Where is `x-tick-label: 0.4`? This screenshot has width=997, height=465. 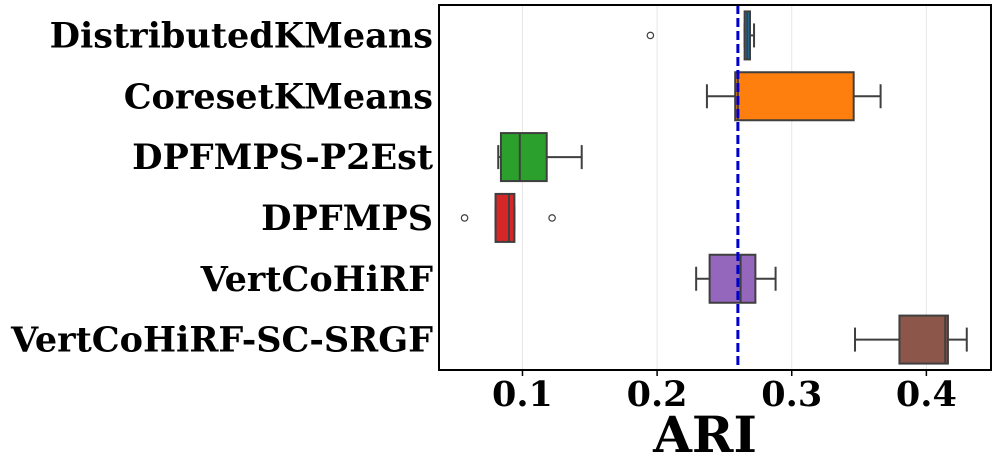 x-tick-label: 0.4 is located at coordinates (926, 394).